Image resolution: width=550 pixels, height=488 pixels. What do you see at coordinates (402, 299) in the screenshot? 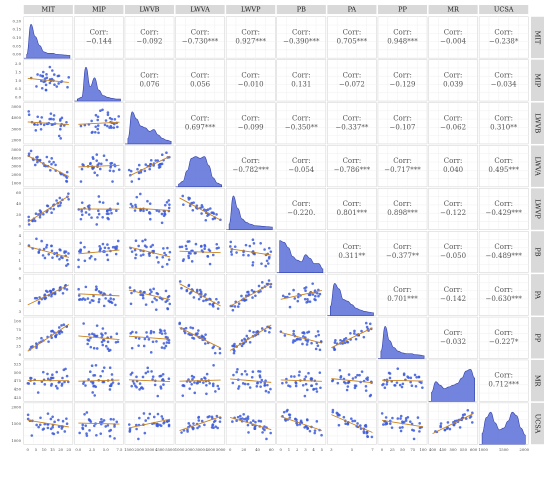
I see `corr-value: 0.701***` at bounding box center [402, 299].